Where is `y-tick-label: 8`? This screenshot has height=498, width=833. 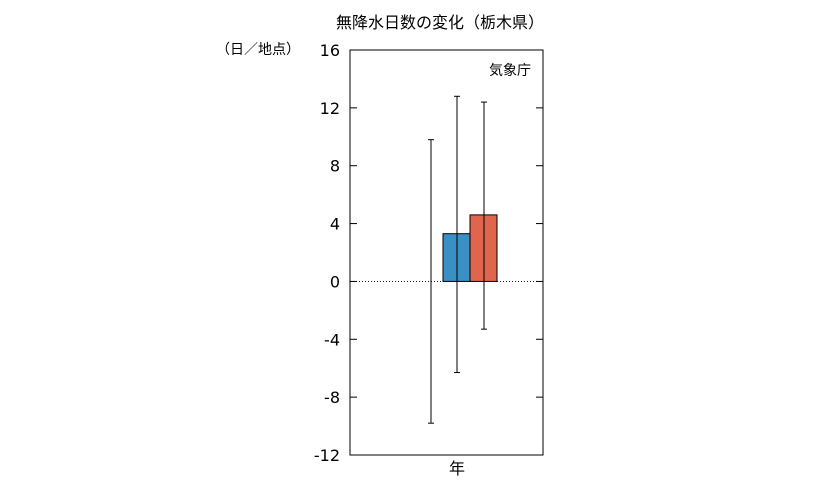
y-tick-label: 8 is located at coordinates (335, 166).